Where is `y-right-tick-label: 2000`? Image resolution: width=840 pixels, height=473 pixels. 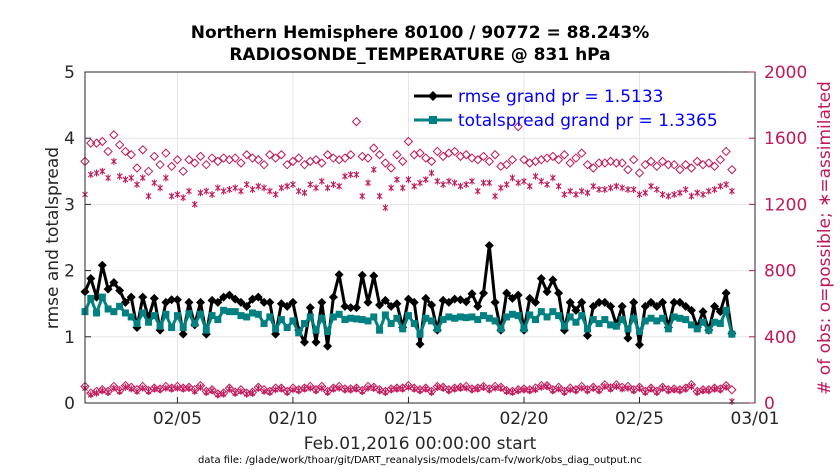
y-right-tick-label: 2000 is located at coordinates (785, 73).